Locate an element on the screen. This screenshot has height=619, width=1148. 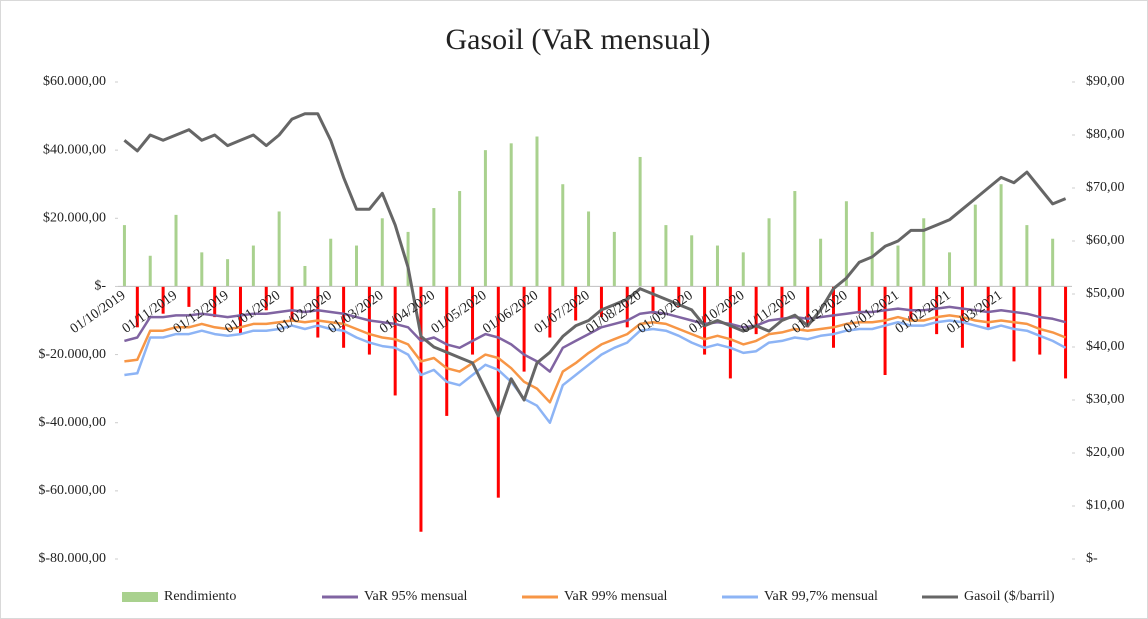
legend-label: VaR 95% mensual is located at coordinates (416, 596).